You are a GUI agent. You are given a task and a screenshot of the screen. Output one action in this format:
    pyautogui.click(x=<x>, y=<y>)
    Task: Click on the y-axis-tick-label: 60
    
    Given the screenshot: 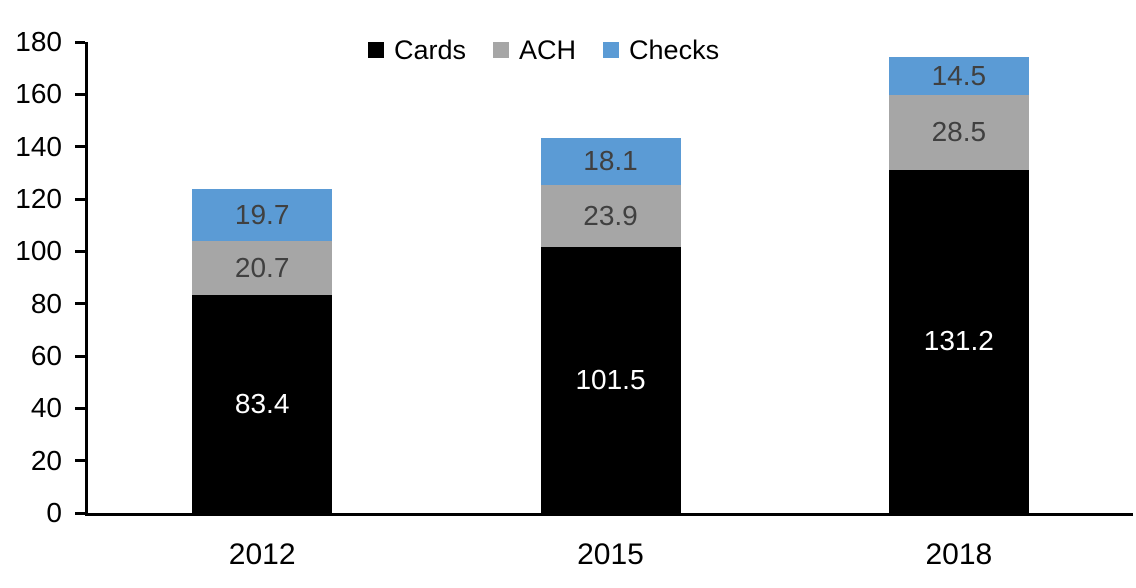 What is the action you would take?
    pyautogui.click(x=46, y=355)
    